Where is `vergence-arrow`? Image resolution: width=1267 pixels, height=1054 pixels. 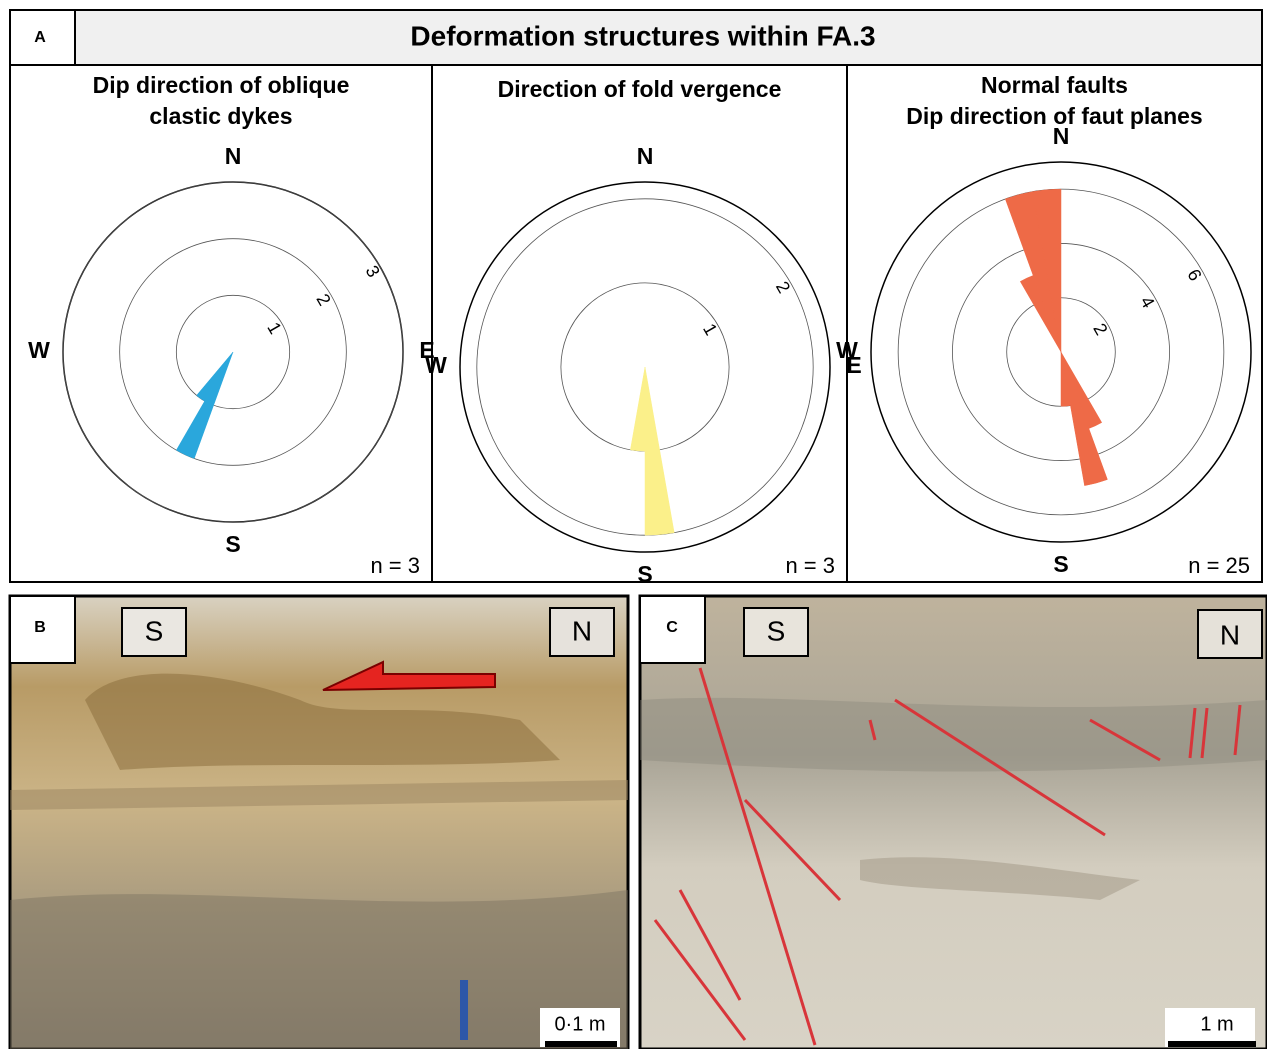
vergence-arrow is located at coordinates (409, 675).